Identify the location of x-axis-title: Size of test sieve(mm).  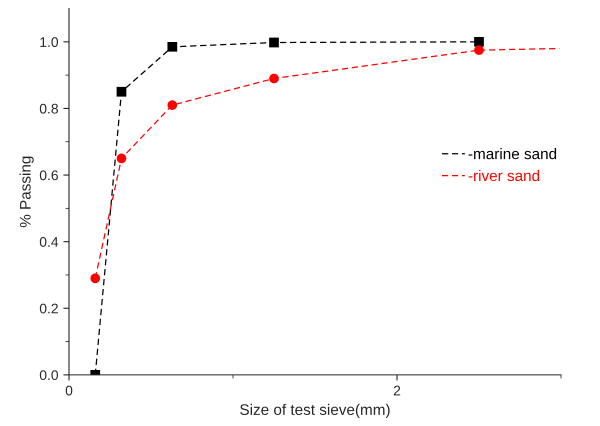
(315, 411).